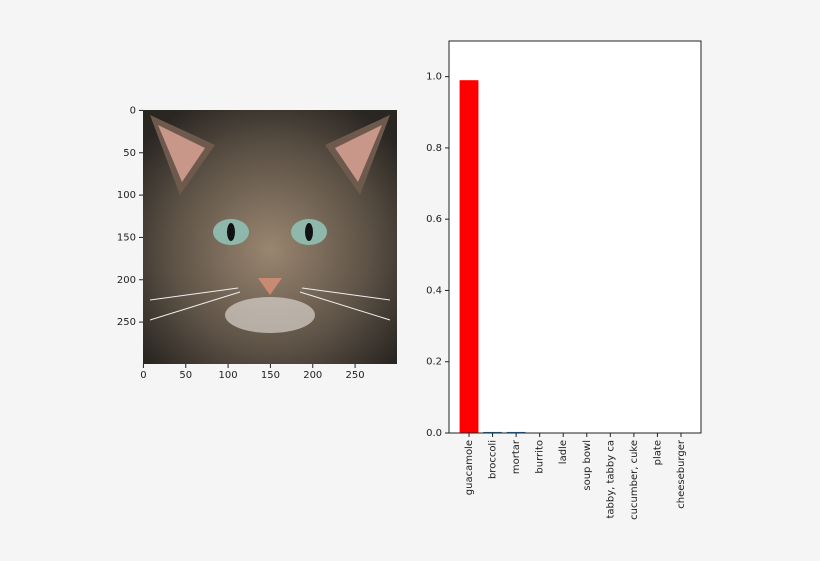 Image resolution: width=820 pixels, height=561 pixels. Describe the element at coordinates (469, 467) in the screenshot. I see `x-tick-label: guacamole` at that location.